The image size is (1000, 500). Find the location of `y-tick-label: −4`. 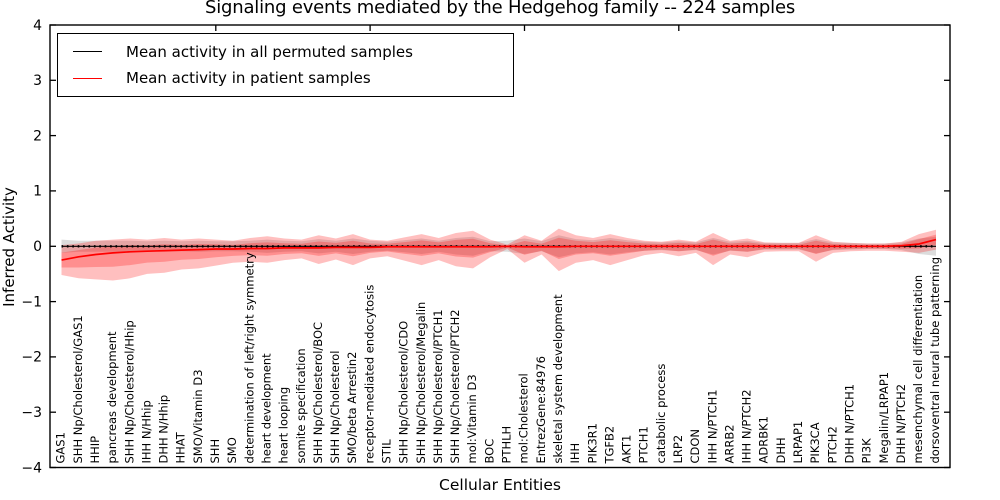

y-tick-label: −4 is located at coordinates (31, 468).